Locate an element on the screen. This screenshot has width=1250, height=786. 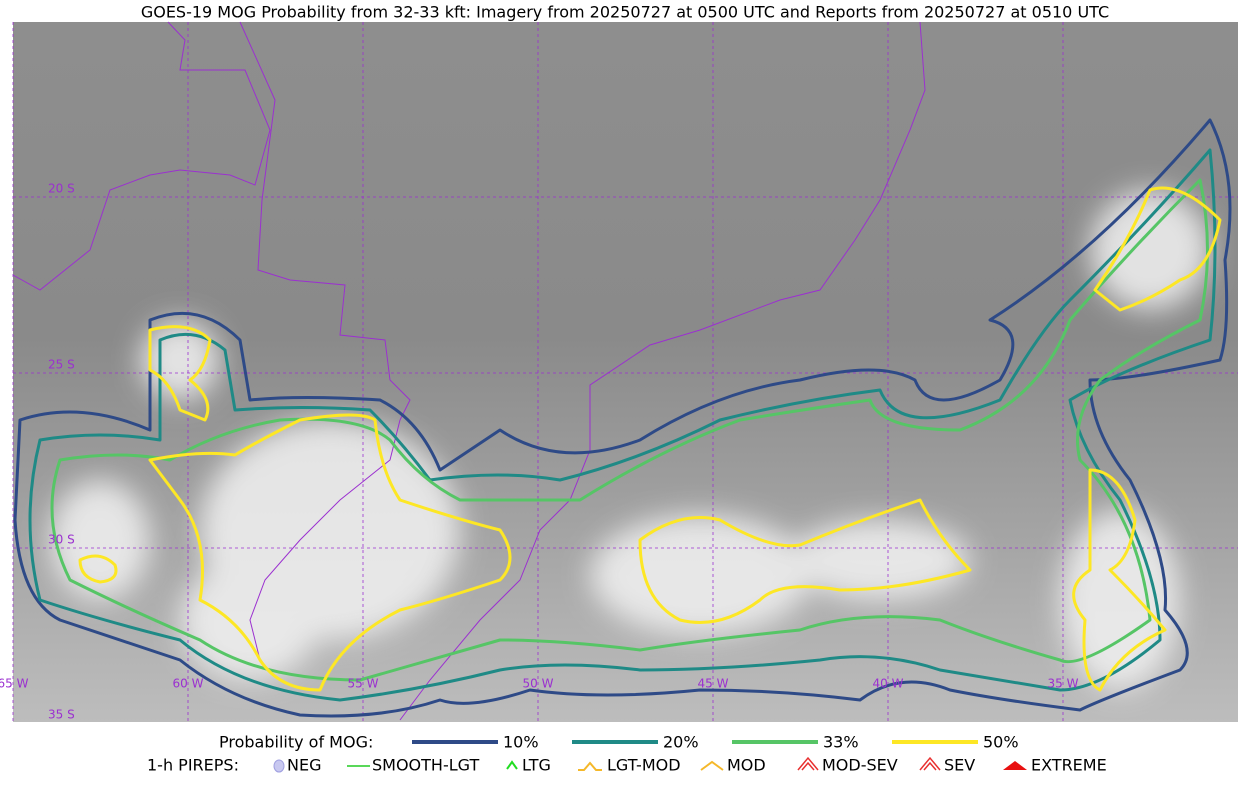
legend-item: MOD is located at coordinates (746, 765).